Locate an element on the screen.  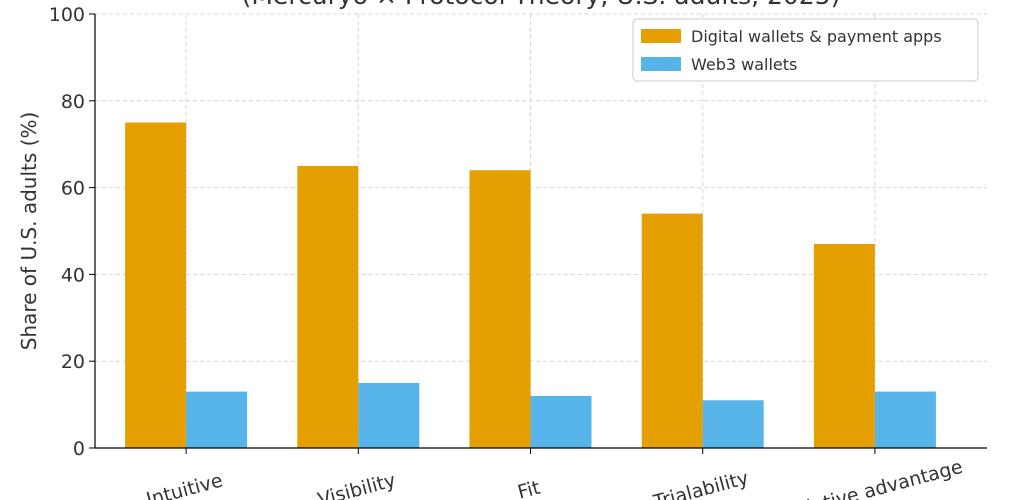
y-axis-label: Share of U.S. adults (%) is located at coordinates (29, 231).